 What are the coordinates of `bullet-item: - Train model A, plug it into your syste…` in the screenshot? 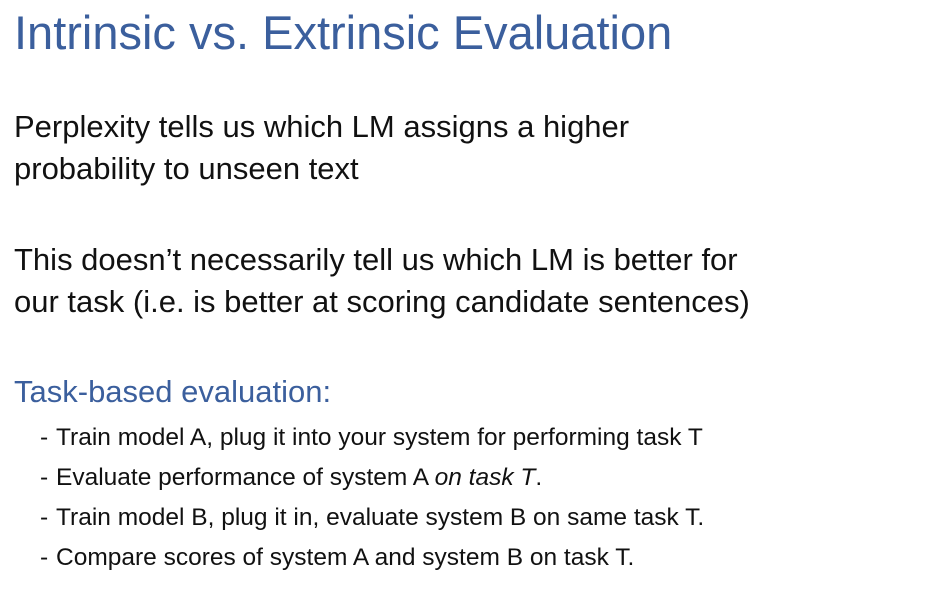 It's located at (372, 438).